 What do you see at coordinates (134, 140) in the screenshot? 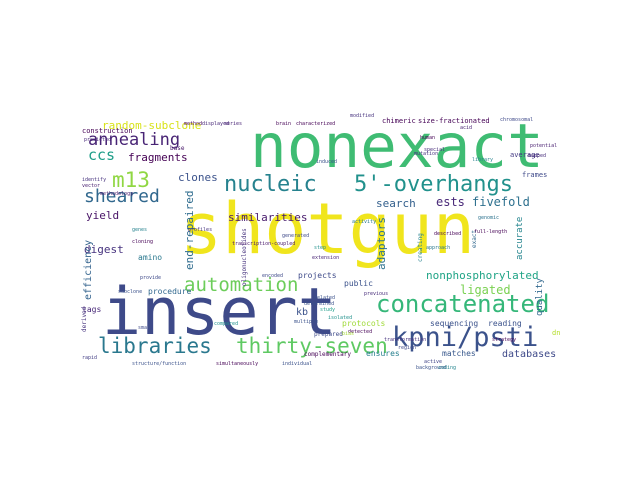
I see `cloud-word: annealing` at bounding box center [134, 140].